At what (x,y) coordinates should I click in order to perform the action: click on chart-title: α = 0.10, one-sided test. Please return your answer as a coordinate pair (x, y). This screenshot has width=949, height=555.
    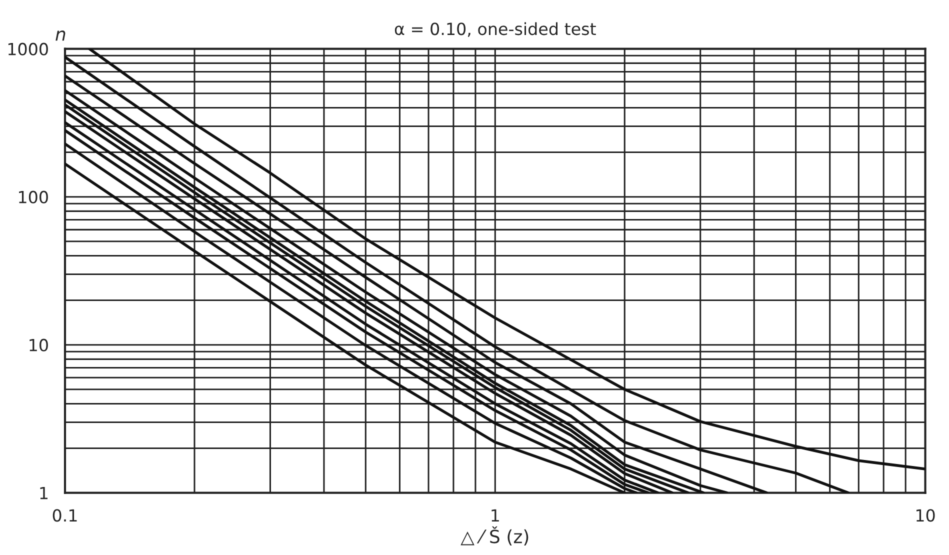
    Looking at the image, I should click on (495, 29).